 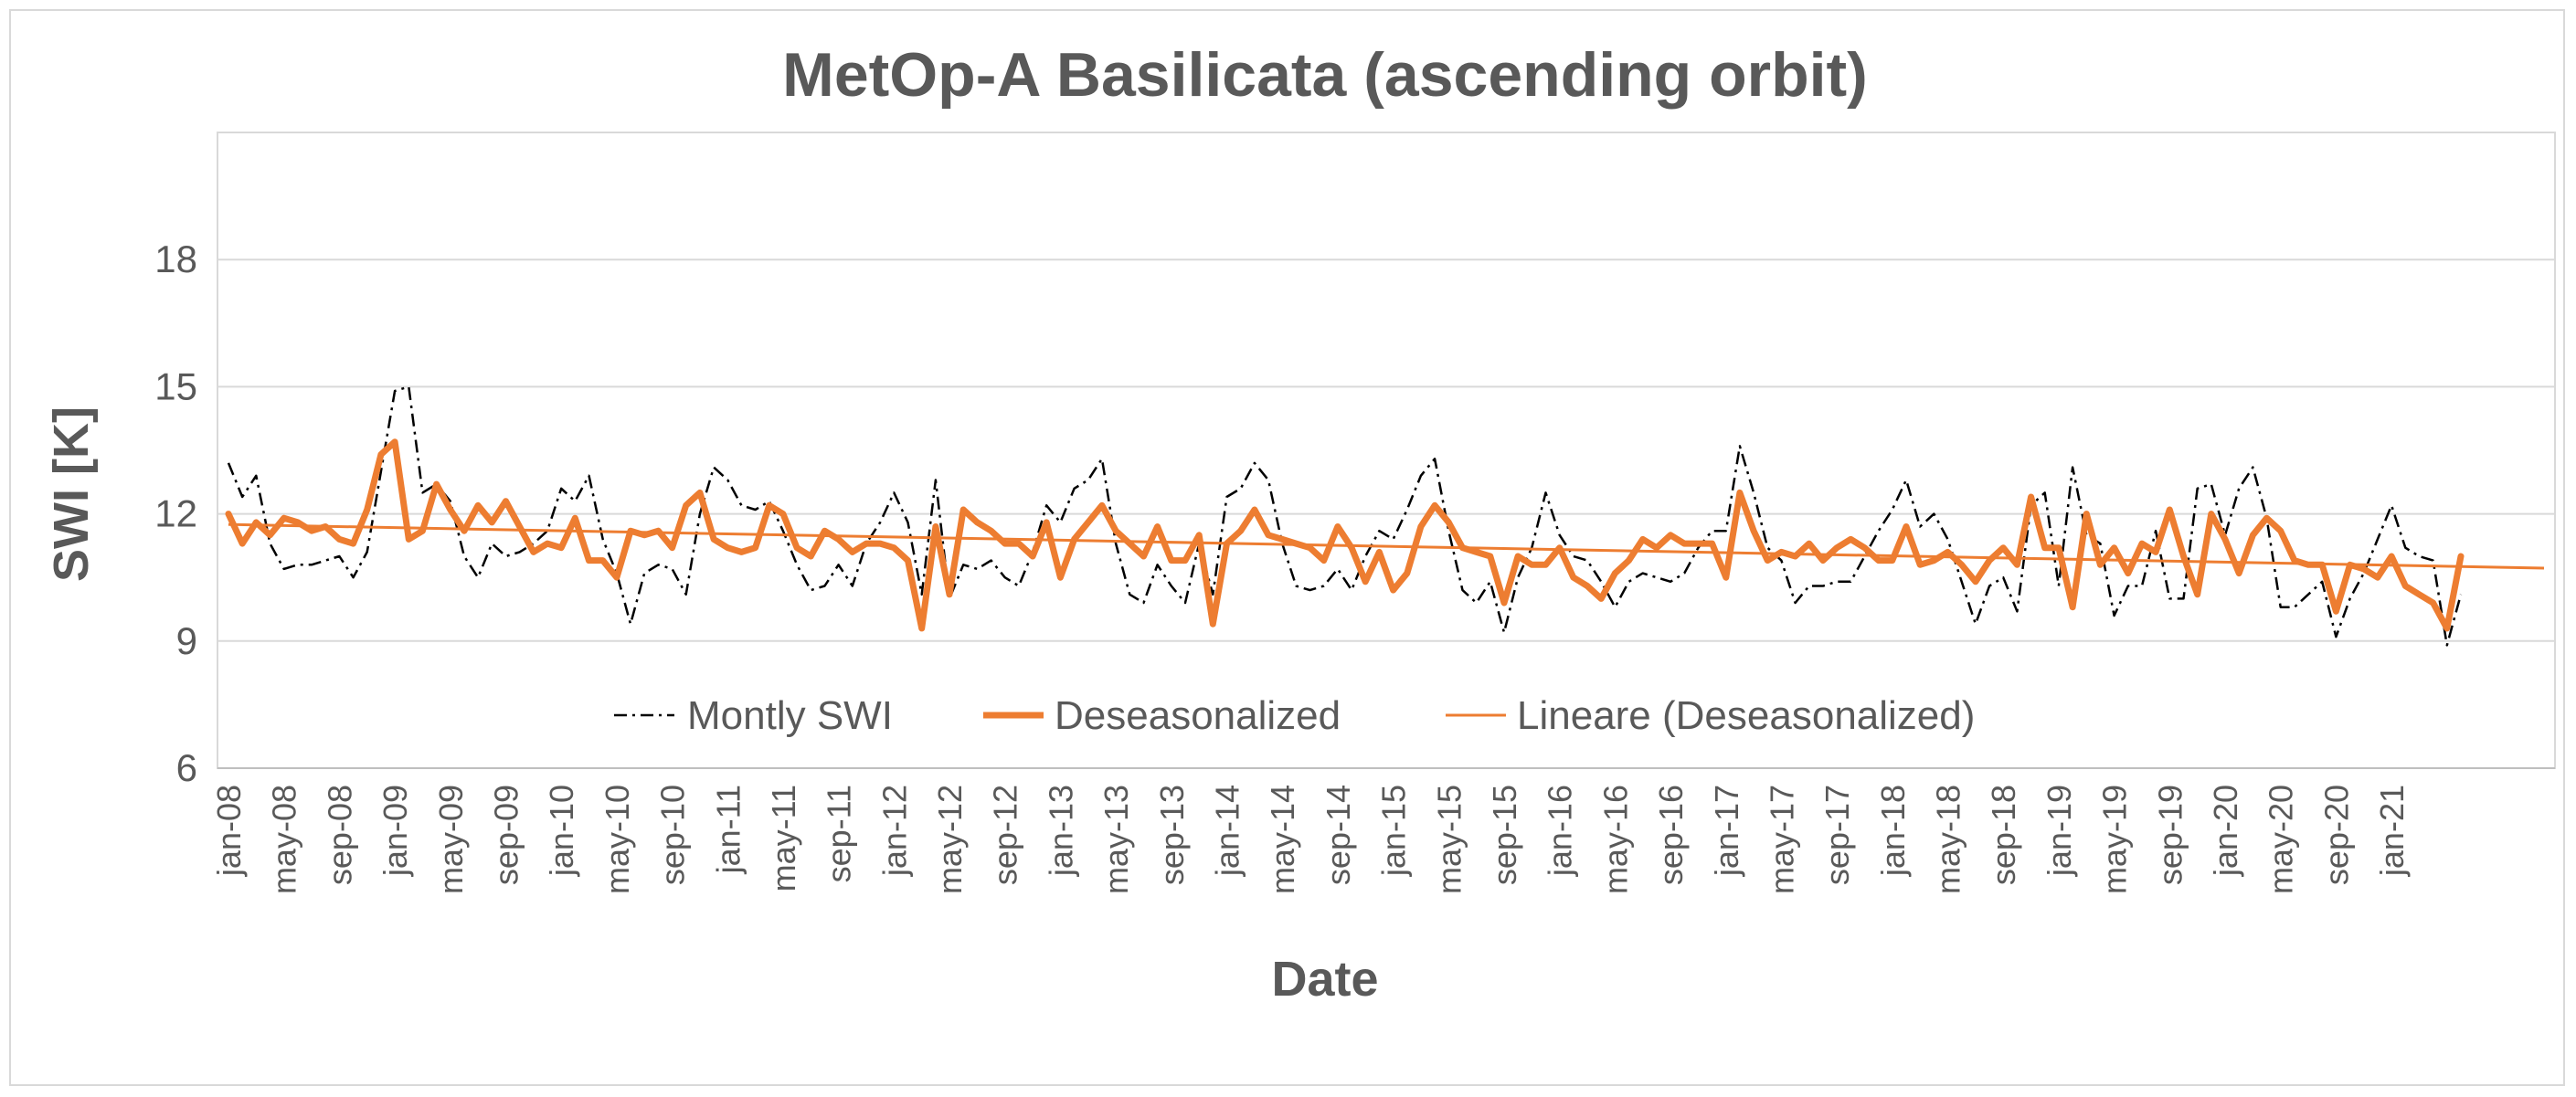 What do you see at coordinates (894, 831) in the screenshot?
I see `x-tick-label: jan-12` at bounding box center [894, 831].